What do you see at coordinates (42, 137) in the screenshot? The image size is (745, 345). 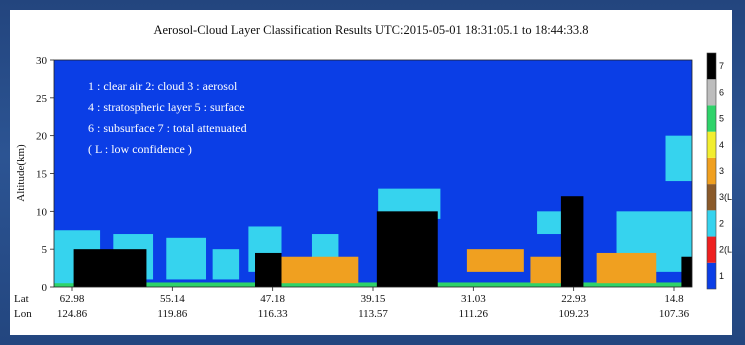 I see `y-tick-label: 20` at bounding box center [42, 137].